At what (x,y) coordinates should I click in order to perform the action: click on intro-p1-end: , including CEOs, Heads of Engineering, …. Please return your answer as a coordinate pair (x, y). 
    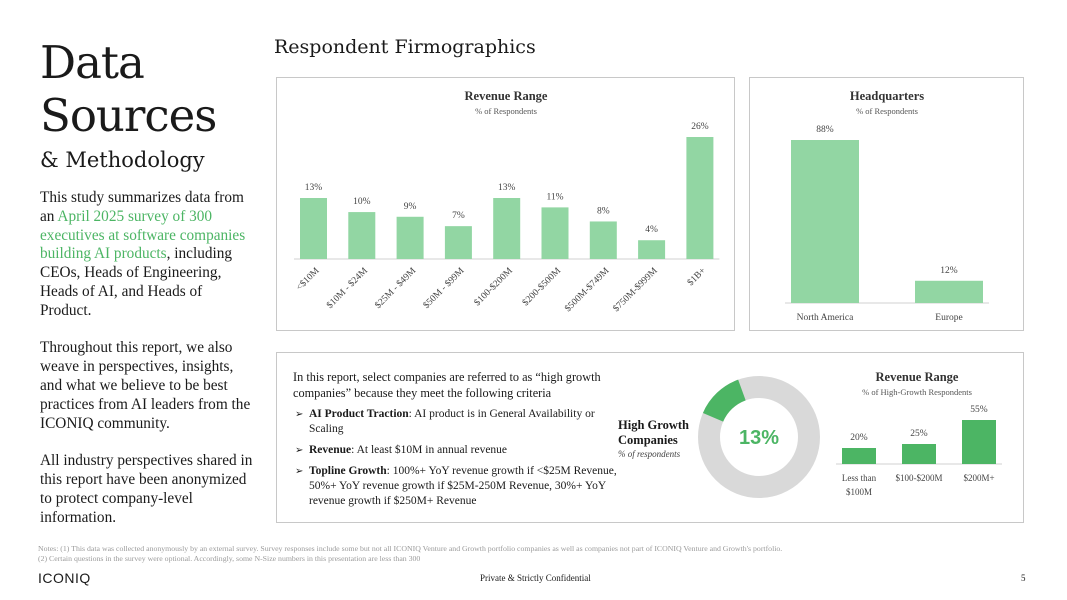
    Looking at the image, I should click on (136, 282).